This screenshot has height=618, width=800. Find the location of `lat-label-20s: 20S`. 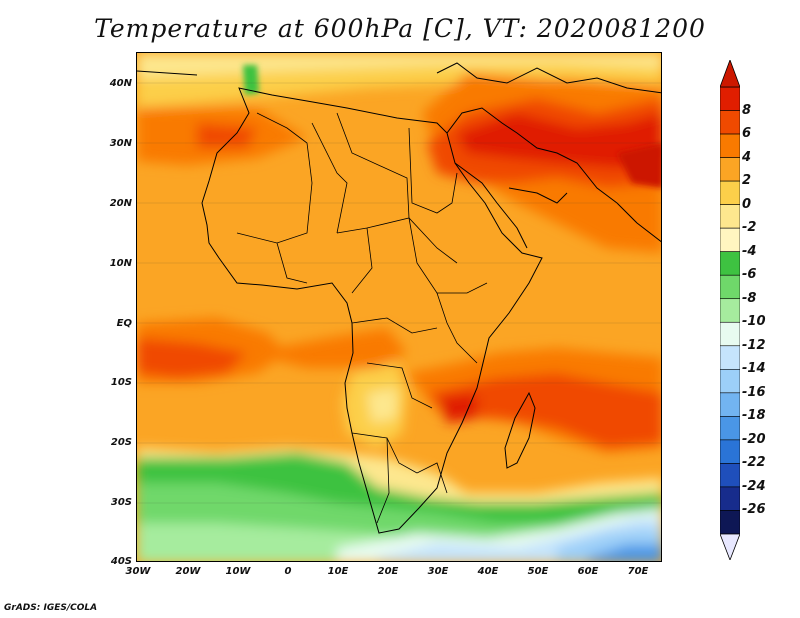

lat-label-20s: 20S is located at coordinates (121, 442).